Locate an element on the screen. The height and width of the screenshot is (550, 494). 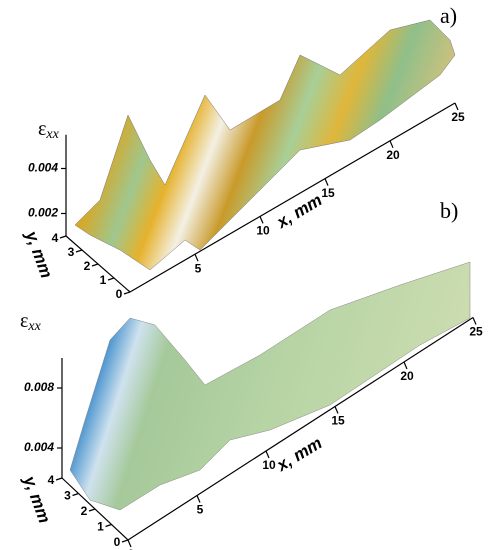
z-tick-label: 0.008 is located at coordinates (39, 387).